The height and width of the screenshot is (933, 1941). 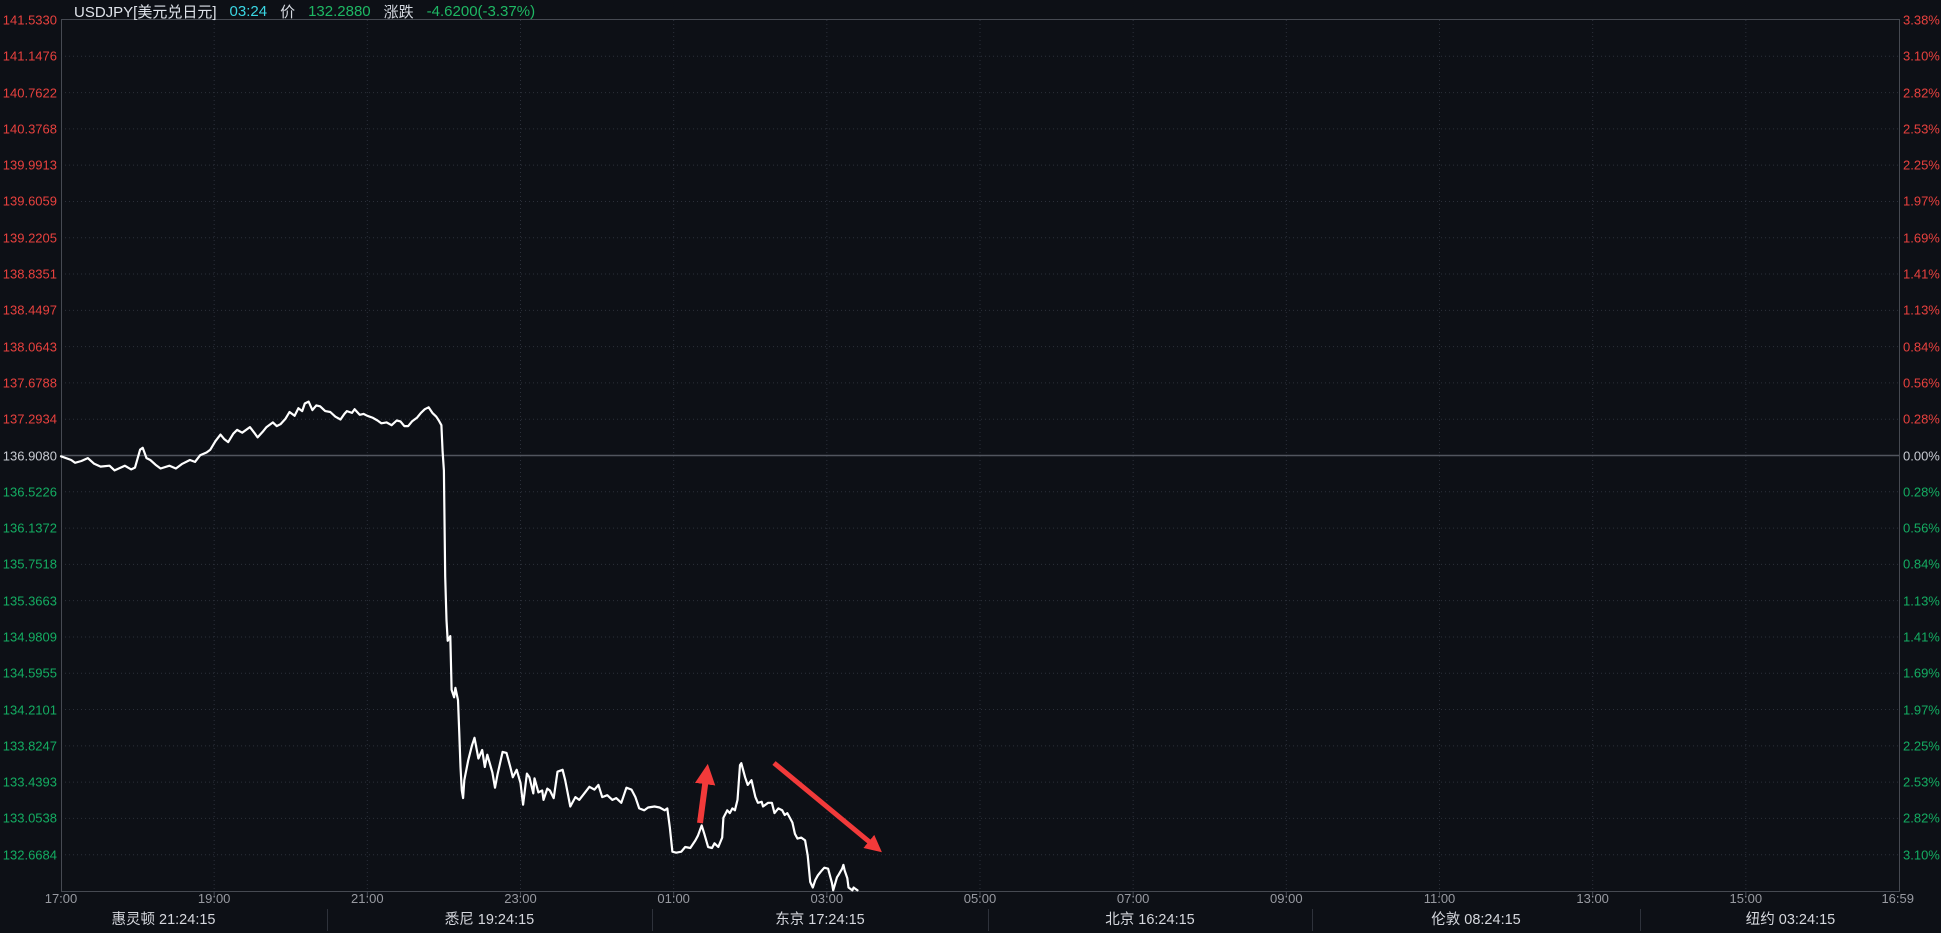 What do you see at coordinates (248, 11) in the screenshot?
I see `quote-time: 03:24` at bounding box center [248, 11].